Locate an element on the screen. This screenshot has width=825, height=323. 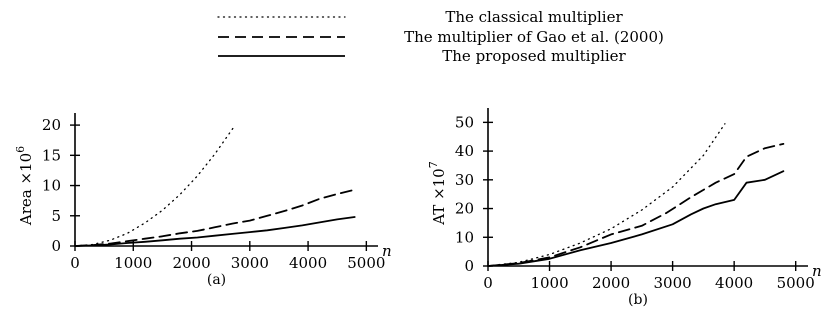
legend-label-proposed: The proposed multiplier is located at coordinates (534, 56).